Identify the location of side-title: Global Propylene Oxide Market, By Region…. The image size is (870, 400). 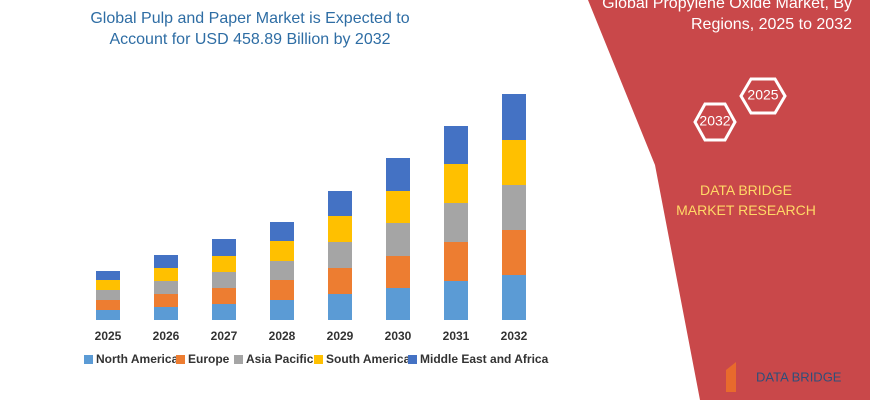
(727, 16).